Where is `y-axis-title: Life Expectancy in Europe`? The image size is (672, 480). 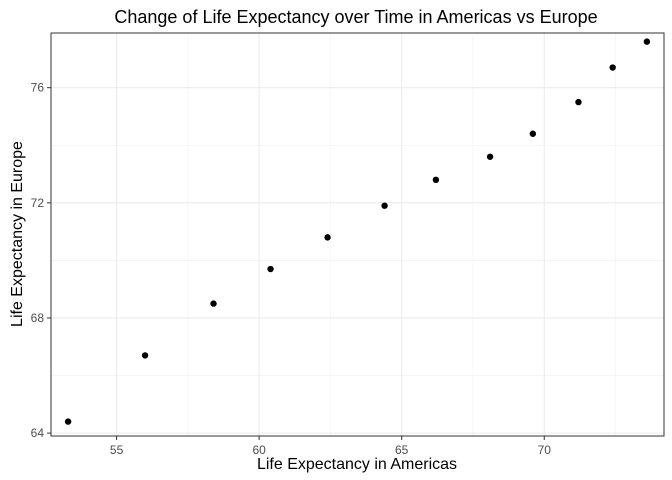 y-axis-title: Life Expectancy in Europe is located at coordinates (17, 234).